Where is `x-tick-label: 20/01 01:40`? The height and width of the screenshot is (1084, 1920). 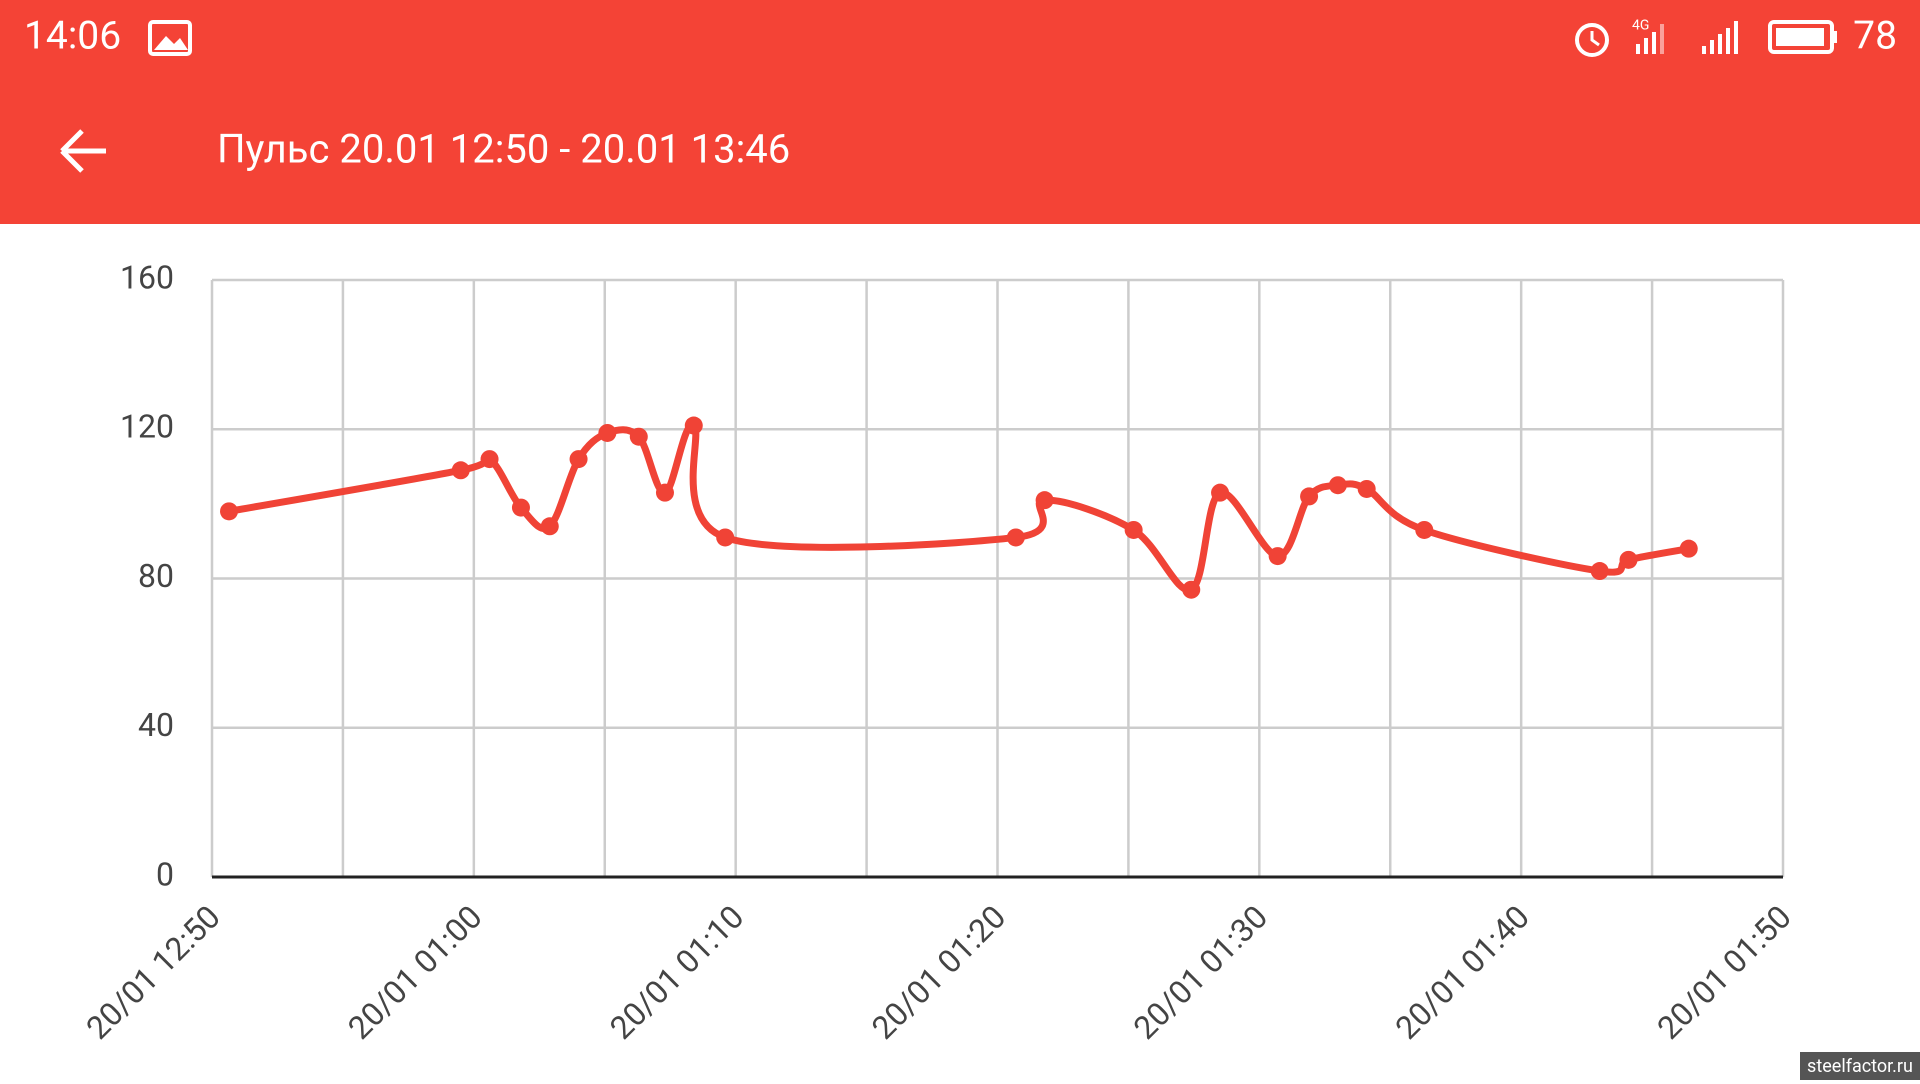 x-tick-label: 20/01 01:40 is located at coordinates (1462, 972).